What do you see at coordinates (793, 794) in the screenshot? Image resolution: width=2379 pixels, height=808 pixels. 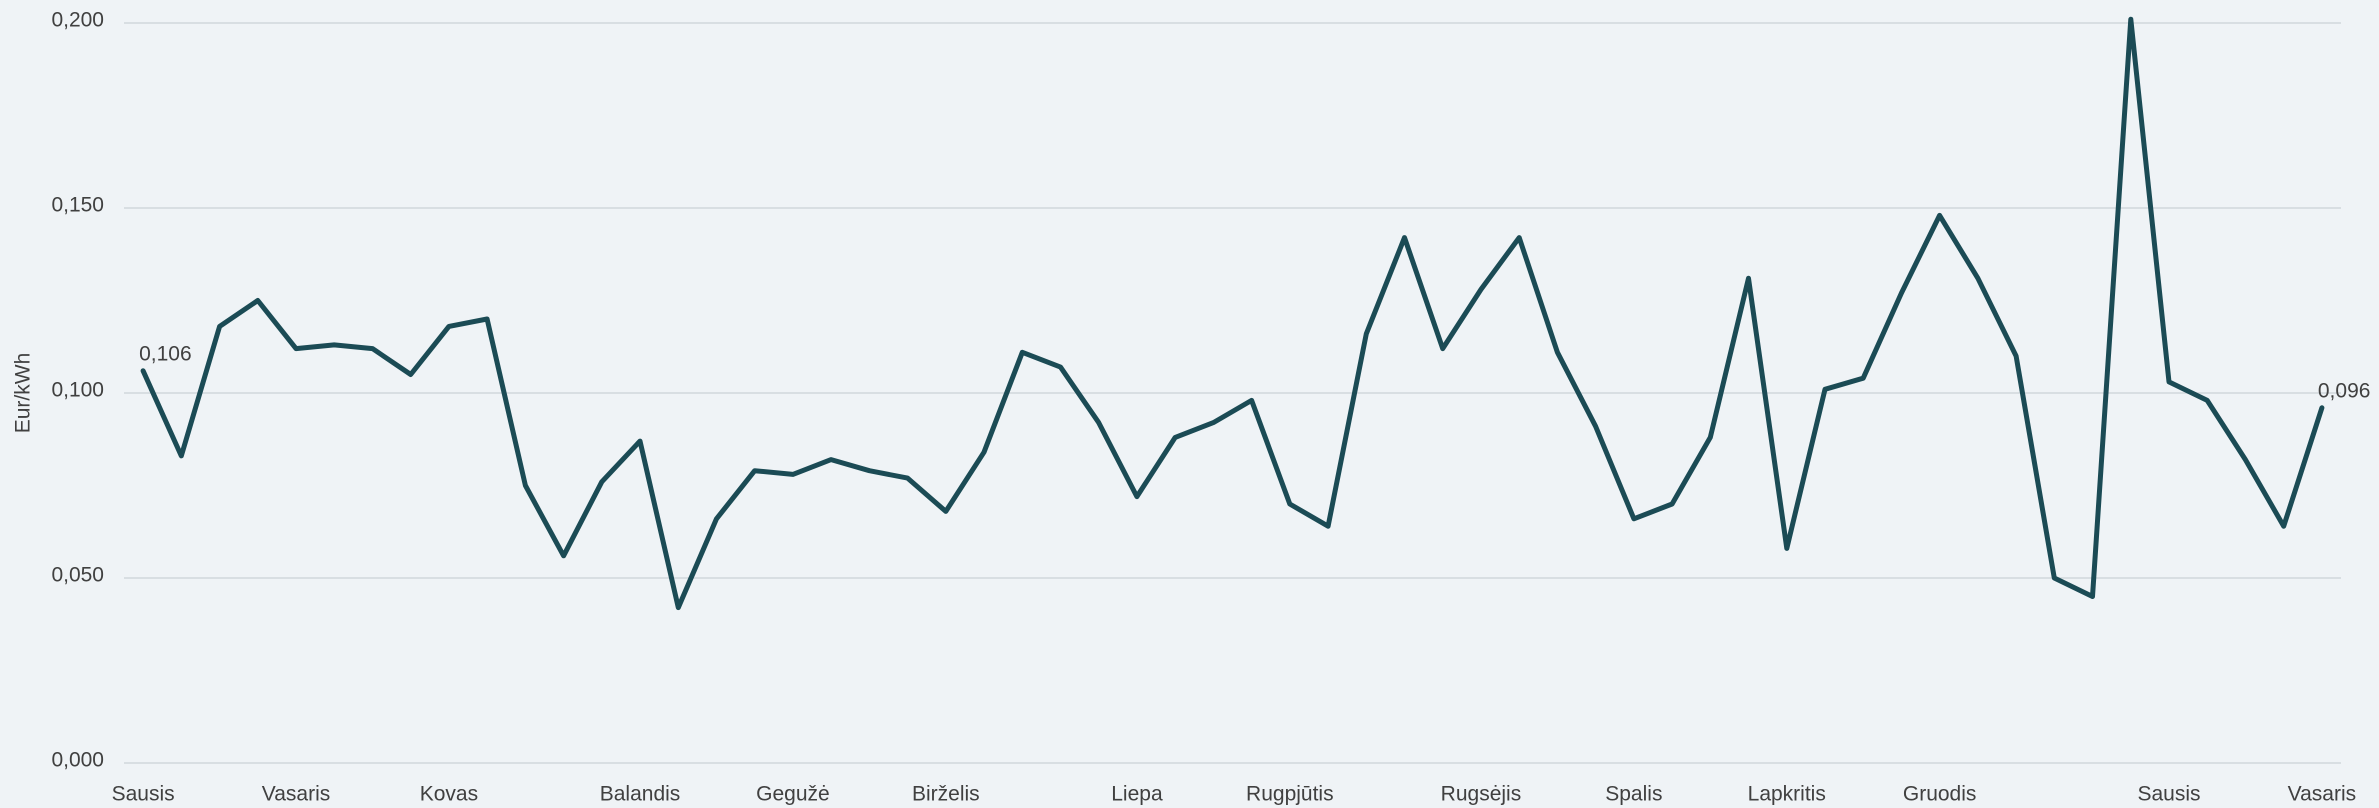 I see `x-tick-label: Gegužė` at bounding box center [793, 794].